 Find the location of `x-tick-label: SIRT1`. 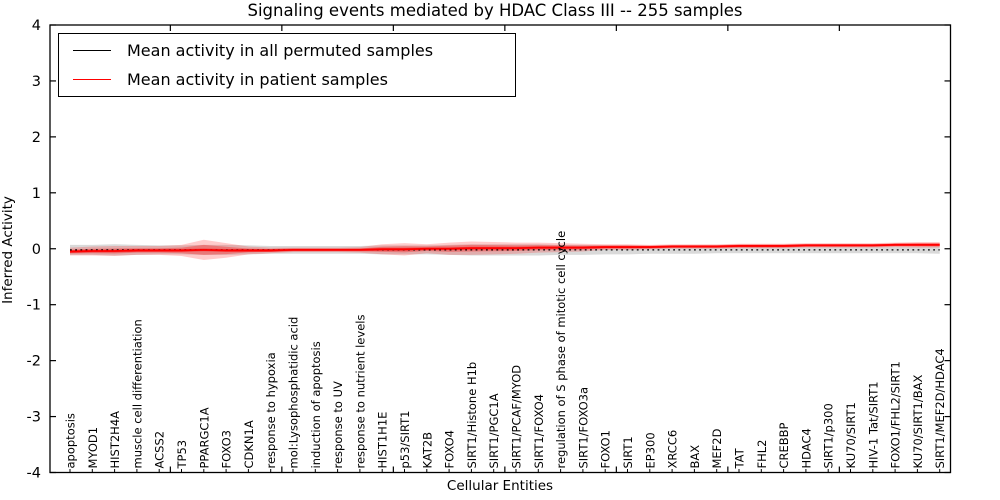

x-tick-label: SIRT1 is located at coordinates (628, 452).